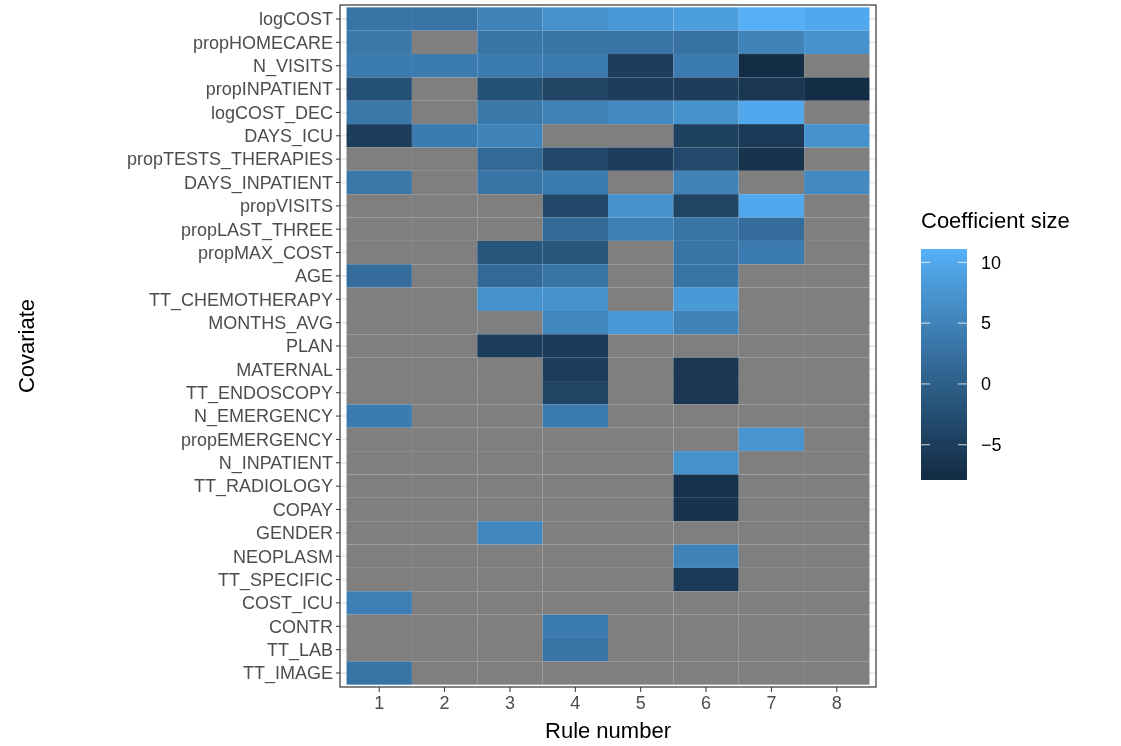 The width and height of the screenshot is (1121, 746). Describe the element at coordinates (275, 580) in the screenshot. I see `y-tick-label: TT_SPECIFIC` at that location.